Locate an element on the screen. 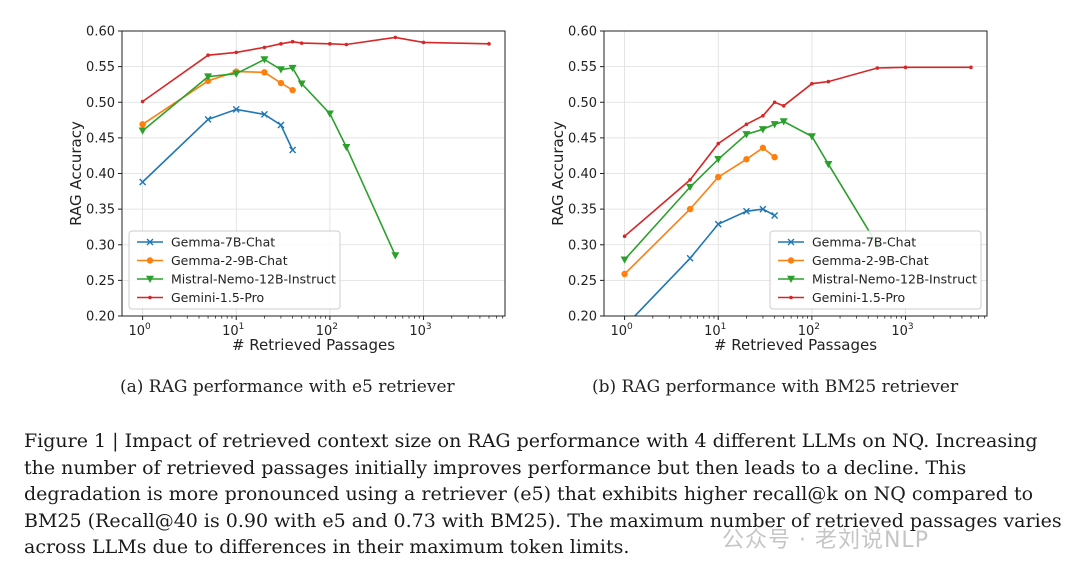  legend-label: Gemma-2-9B-Chat is located at coordinates (229, 260).